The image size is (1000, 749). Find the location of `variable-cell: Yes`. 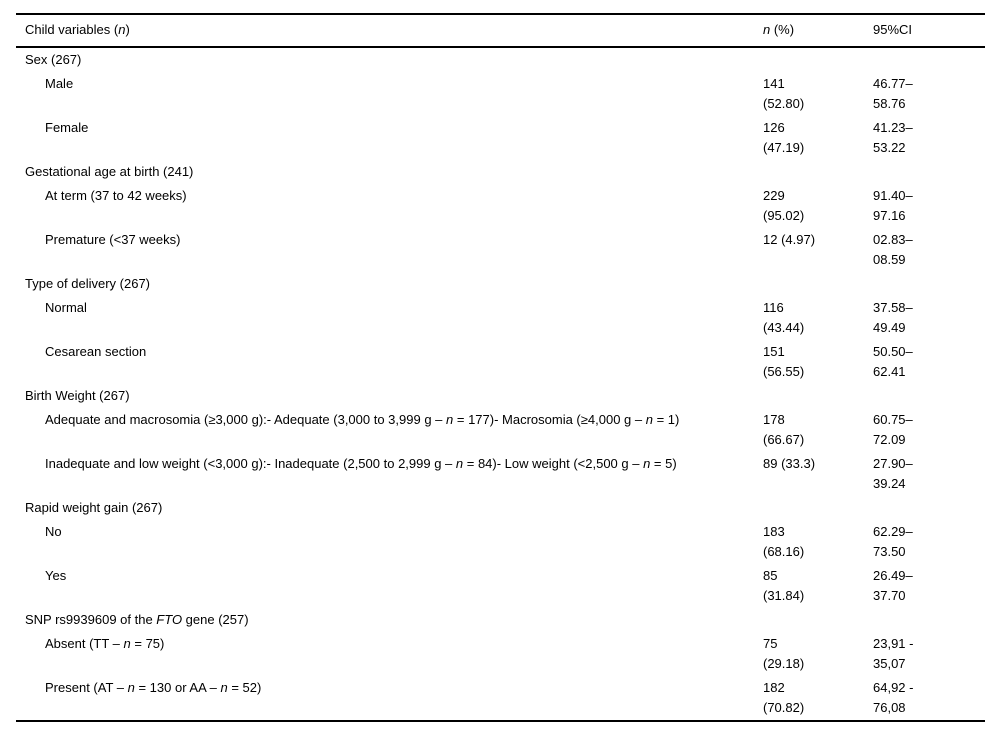

variable-cell: Yes is located at coordinates (389, 586).